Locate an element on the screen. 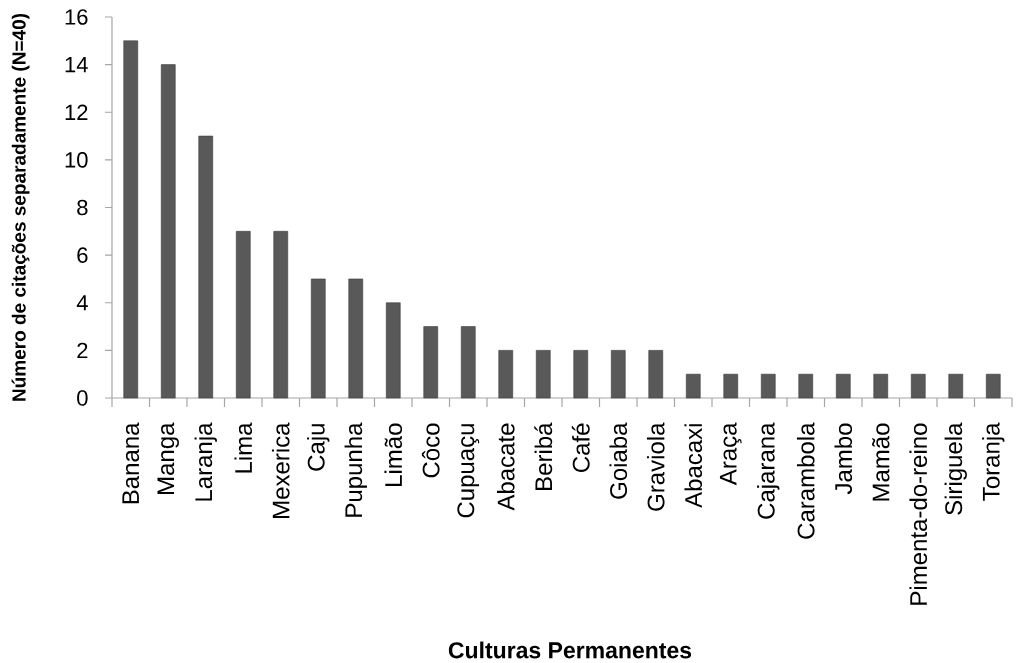 The height and width of the screenshot is (663, 1030). y-tick-label: 6 is located at coordinates (82, 255).